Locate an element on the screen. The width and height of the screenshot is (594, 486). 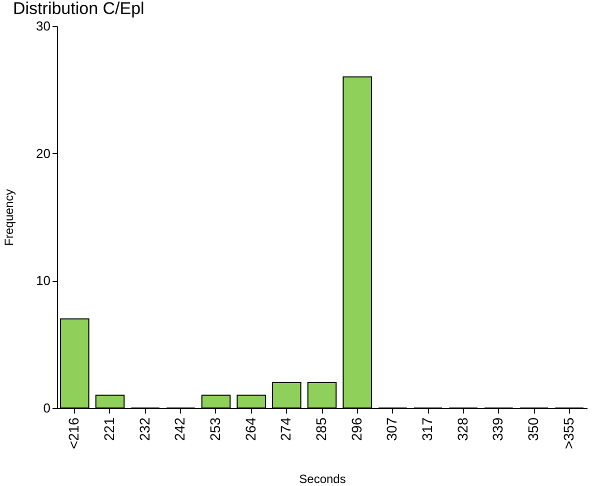
x-tick-label: 264 is located at coordinates (250, 429).